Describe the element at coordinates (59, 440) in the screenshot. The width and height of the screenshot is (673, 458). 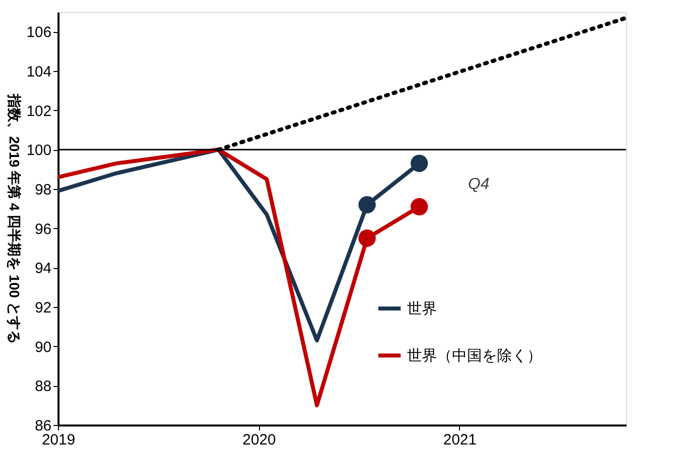
I see `x-tick-label: 2019` at that location.